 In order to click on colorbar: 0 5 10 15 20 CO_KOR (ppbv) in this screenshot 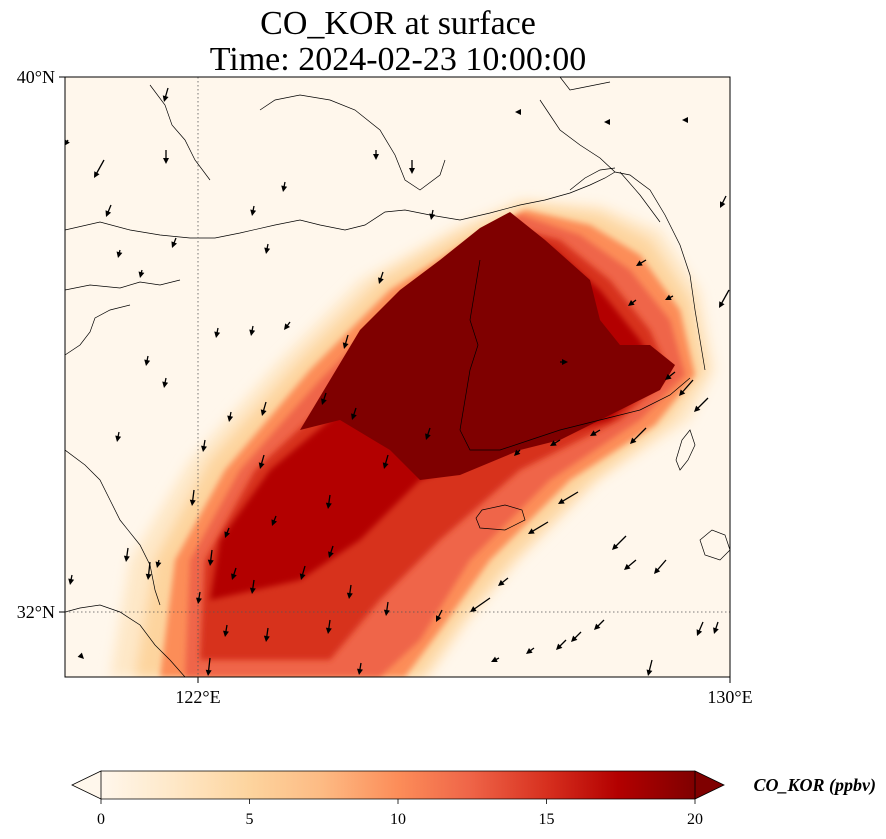, I will do `click(474, 799)`.